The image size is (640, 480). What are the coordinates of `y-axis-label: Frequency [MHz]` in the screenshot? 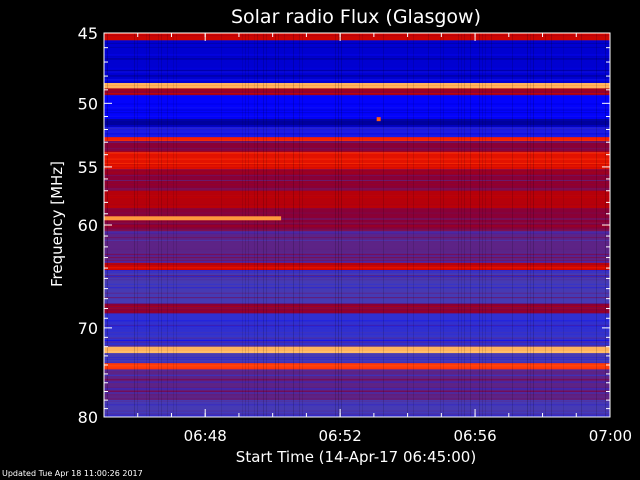 It's located at (57, 224).